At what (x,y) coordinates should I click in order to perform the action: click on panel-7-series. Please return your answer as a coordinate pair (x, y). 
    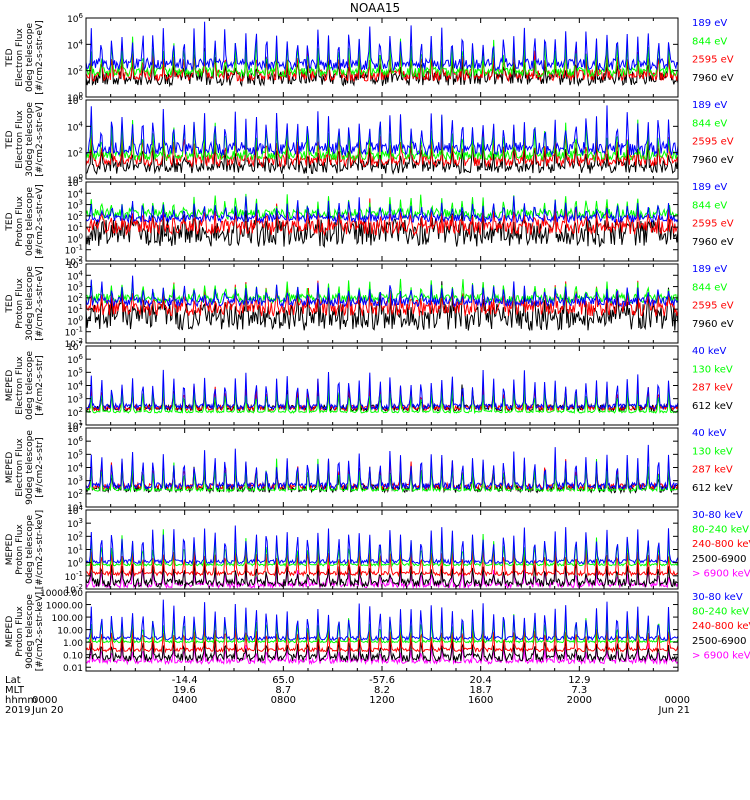
    Looking at the image, I should click on (382, 557).